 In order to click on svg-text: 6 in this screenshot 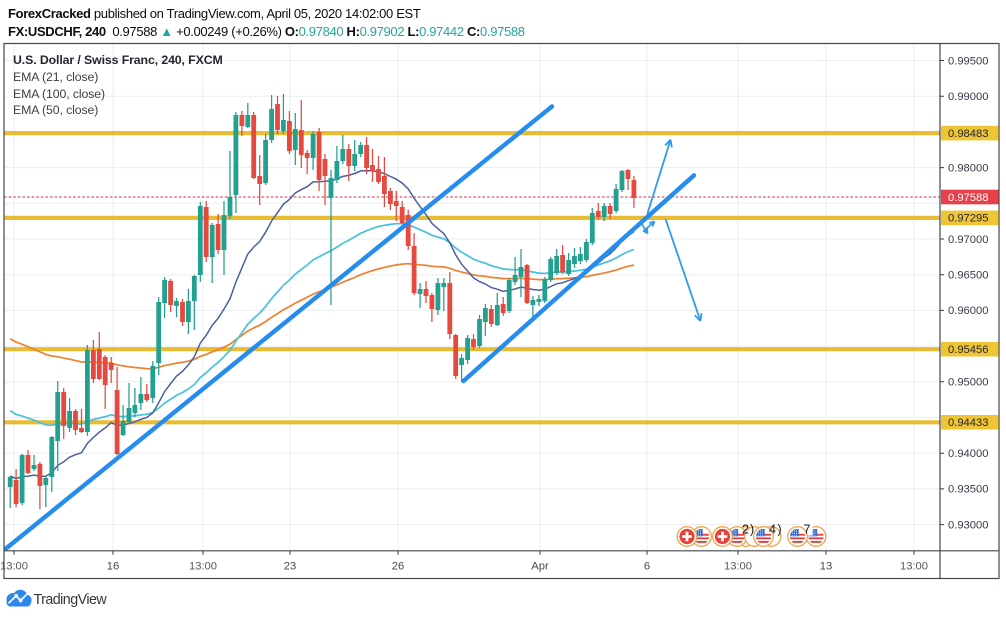, I will do `click(647, 567)`.